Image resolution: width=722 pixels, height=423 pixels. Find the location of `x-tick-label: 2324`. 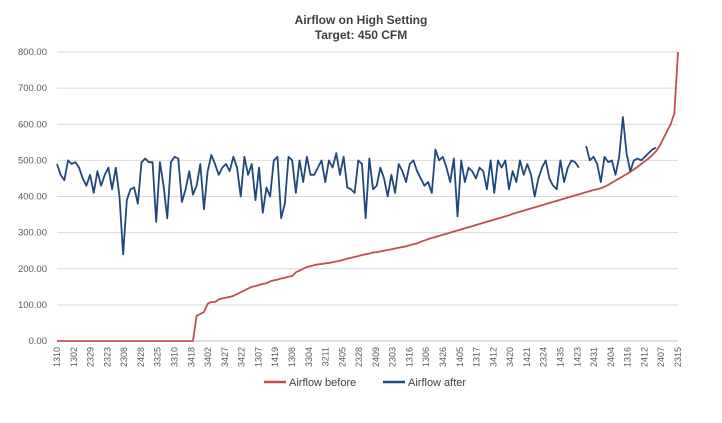

x-tick-label: 2324 is located at coordinates (544, 357).